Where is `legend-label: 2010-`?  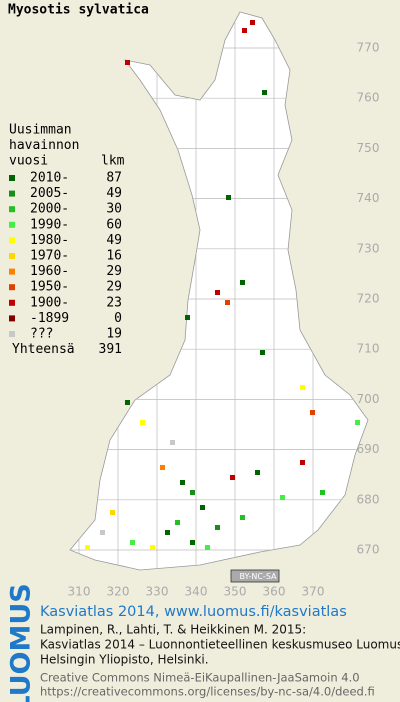
legend-label: 2010- is located at coordinates (49, 178).